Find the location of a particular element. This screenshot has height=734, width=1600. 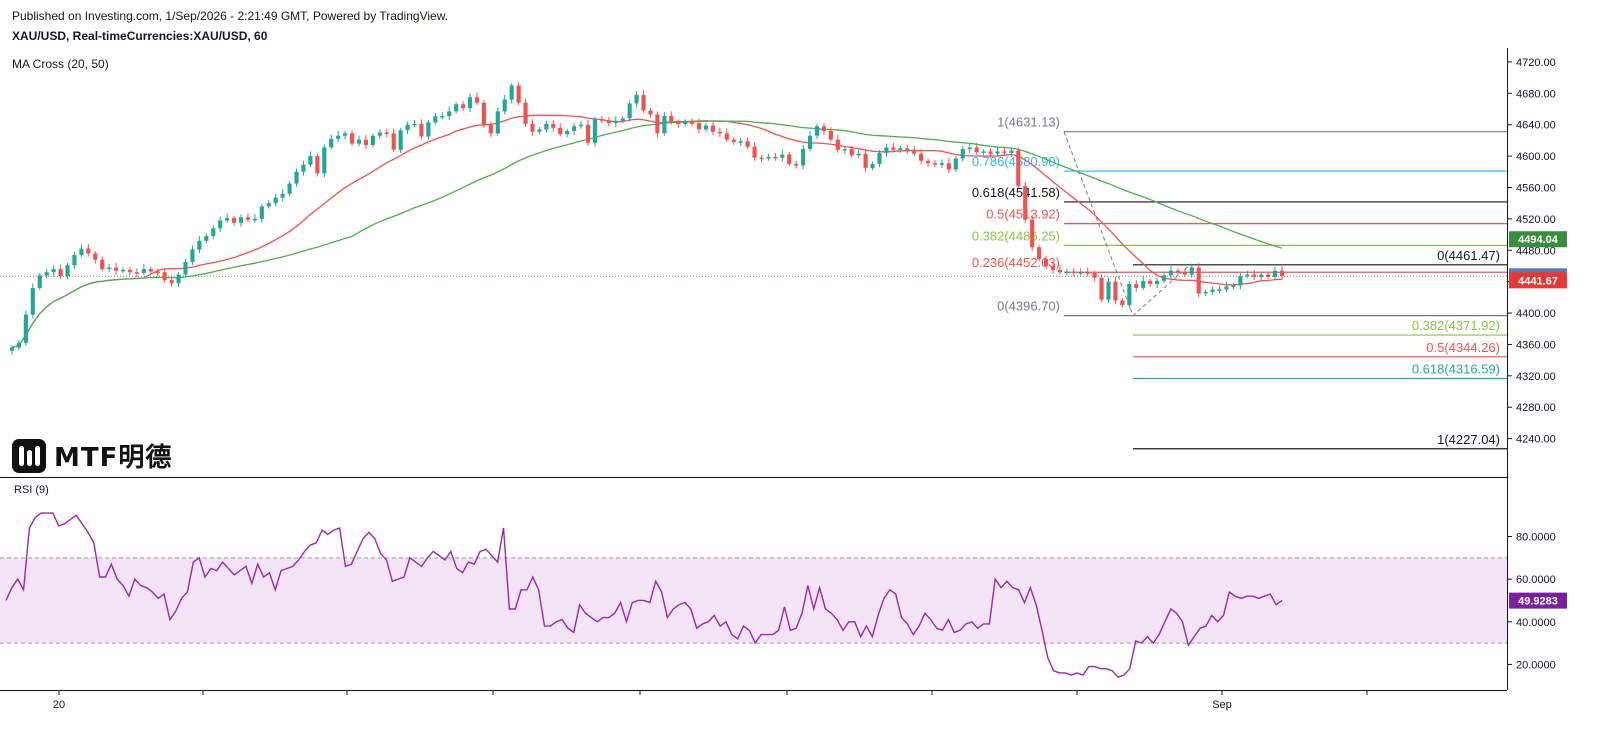

logo-mark-icon is located at coordinates (29, 455).